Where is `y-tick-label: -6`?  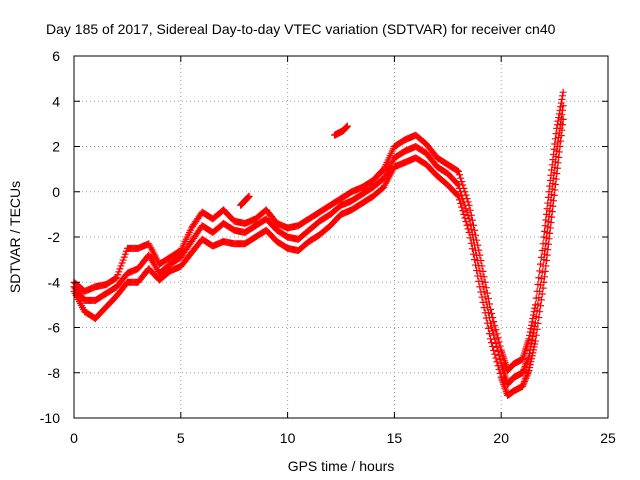 y-tick-label: -6 is located at coordinates (54, 328).